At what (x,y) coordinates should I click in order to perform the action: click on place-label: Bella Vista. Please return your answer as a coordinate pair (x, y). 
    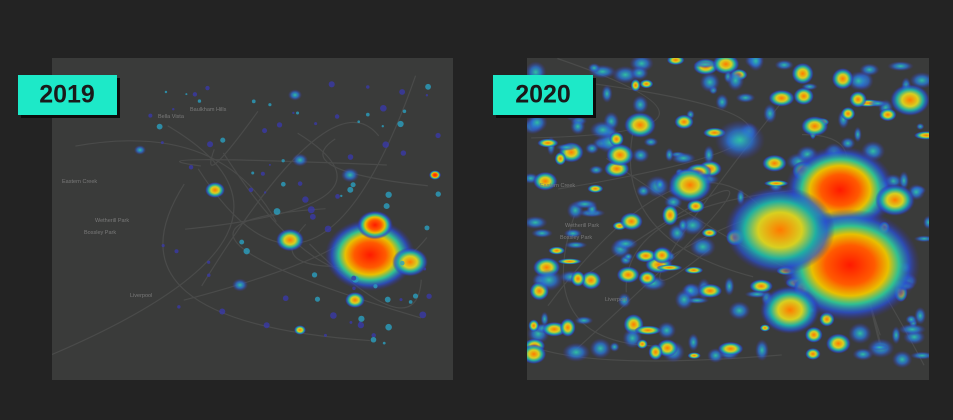
    Looking at the image, I should click on (171, 117).